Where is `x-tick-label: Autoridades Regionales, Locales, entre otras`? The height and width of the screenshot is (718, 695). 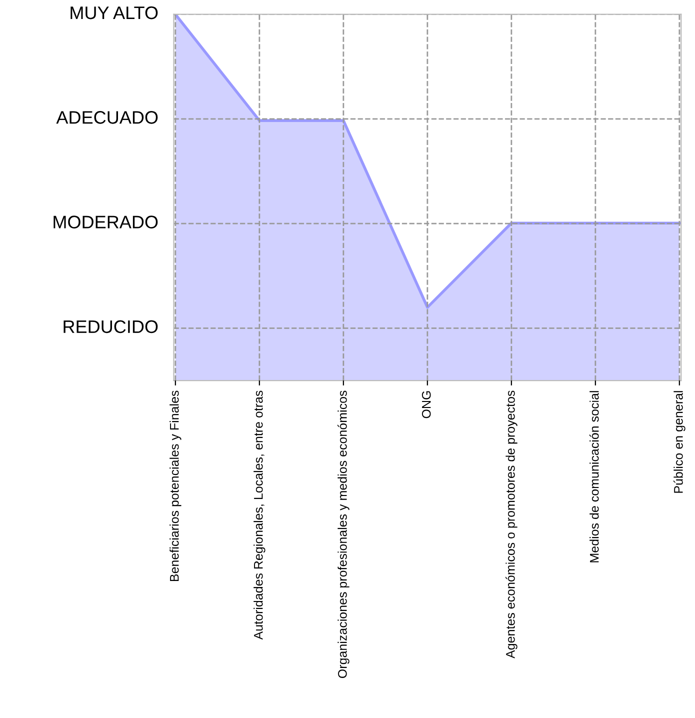 x-tick-label: Autoridades Regionales, Locales, entre otras is located at coordinates (260, 515).